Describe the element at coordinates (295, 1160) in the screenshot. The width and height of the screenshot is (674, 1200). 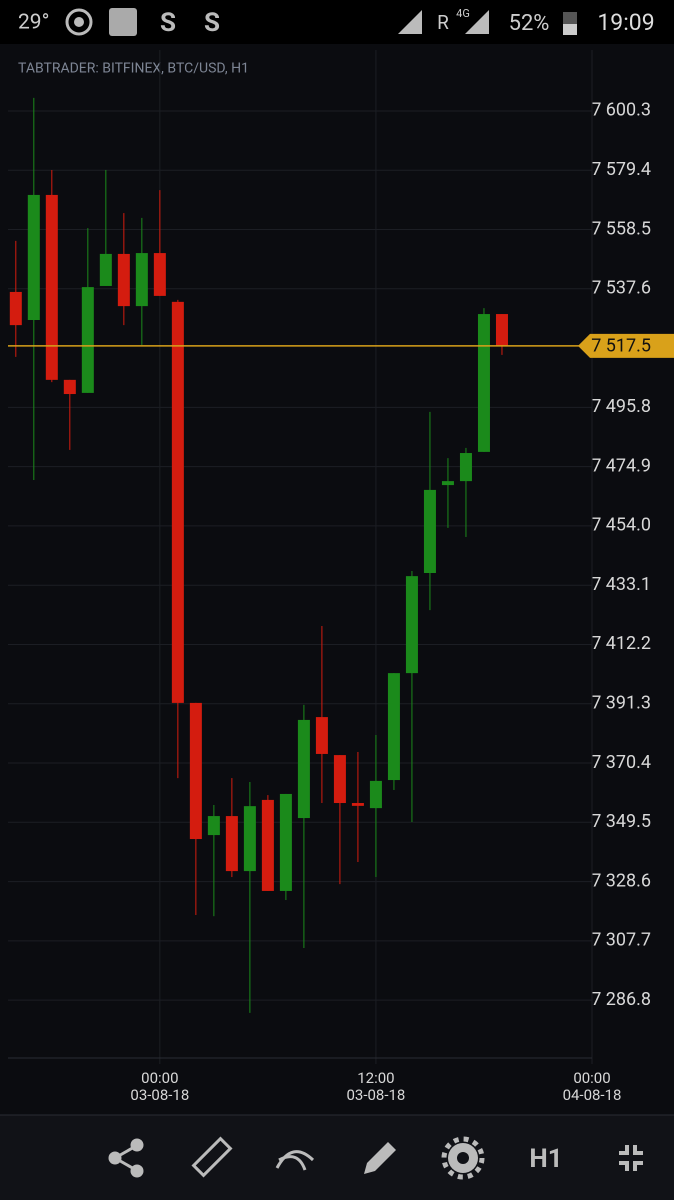
I see `indicators-button` at that location.